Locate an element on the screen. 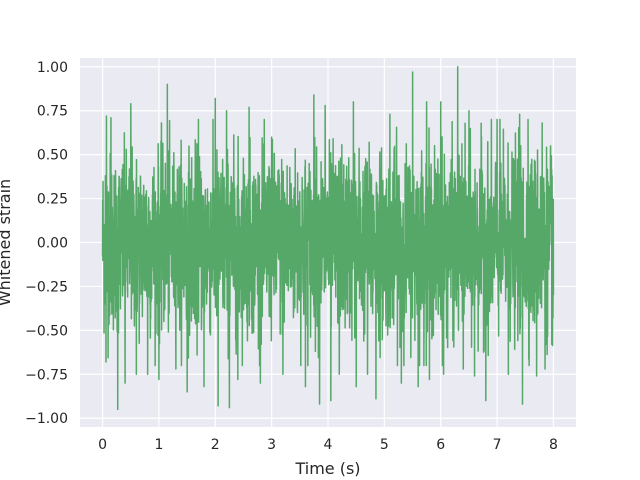 The height and width of the screenshot is (480, 640). y-tick-label: 0.25 is located at coordinates (52, 200).